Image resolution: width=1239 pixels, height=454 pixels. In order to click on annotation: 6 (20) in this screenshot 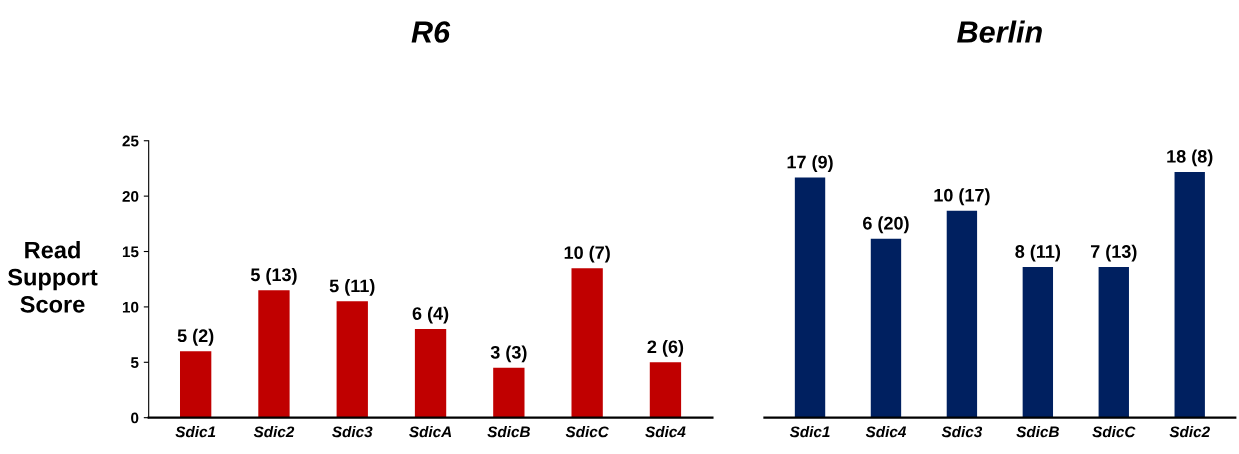, I will do `click(886, 225)`.